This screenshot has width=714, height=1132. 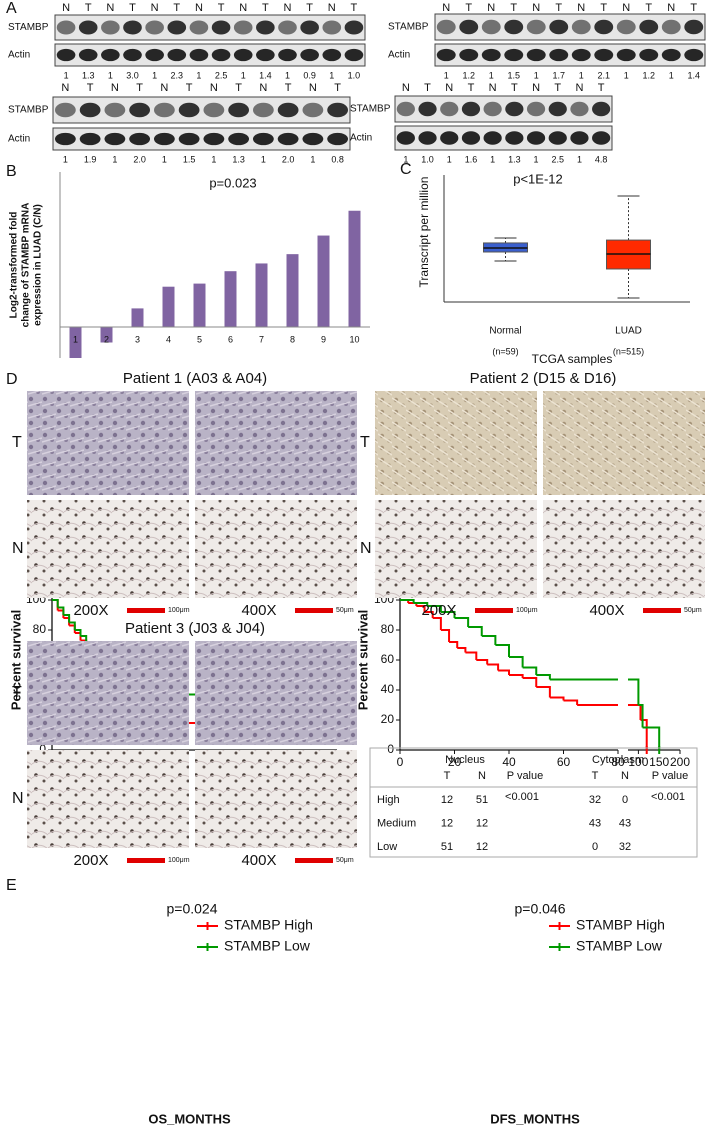 I want to click on band-ratio: 2.0, so click(x=139, y=159).